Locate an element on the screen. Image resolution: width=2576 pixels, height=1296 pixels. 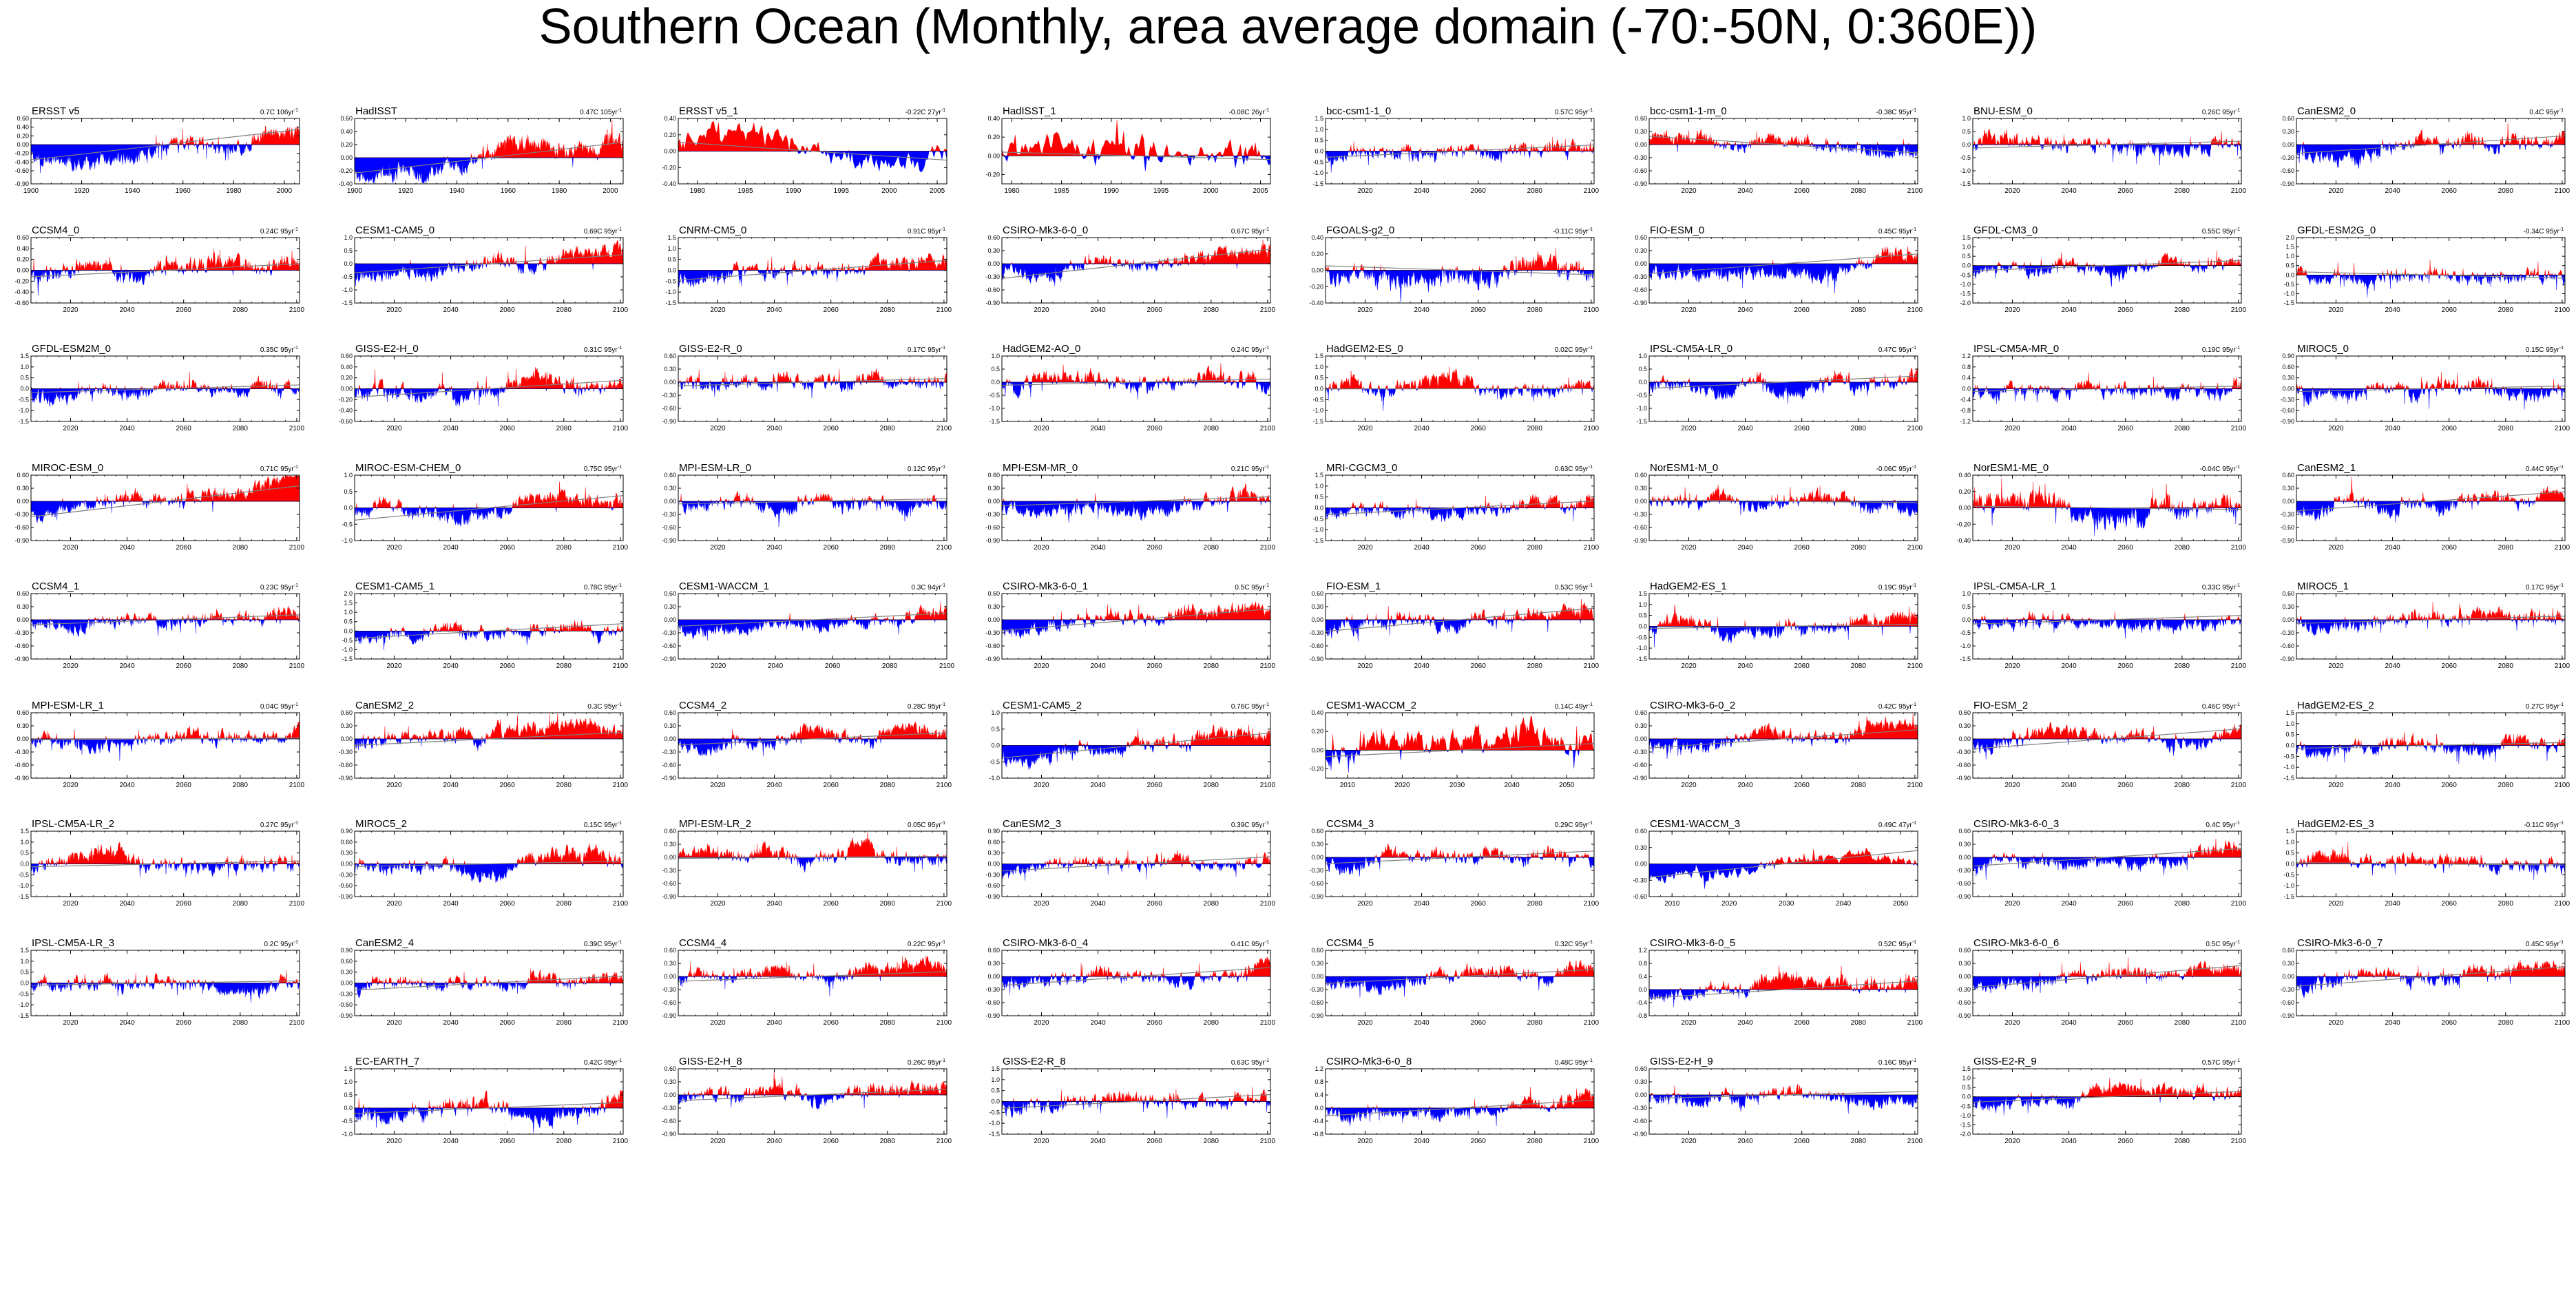
y-tick-label: 0.40 is located at coordinates (1317, 237).